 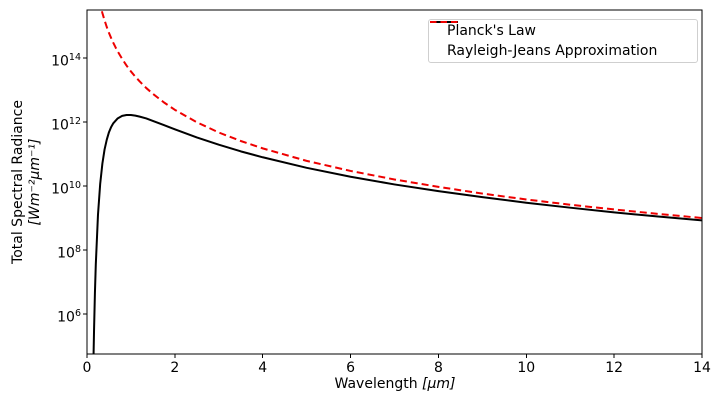 What do you see at coordinates (563, 31) in the screenshot?
I see `legend-entry-planck: Planck's Law` at bounding box center [563, 31].